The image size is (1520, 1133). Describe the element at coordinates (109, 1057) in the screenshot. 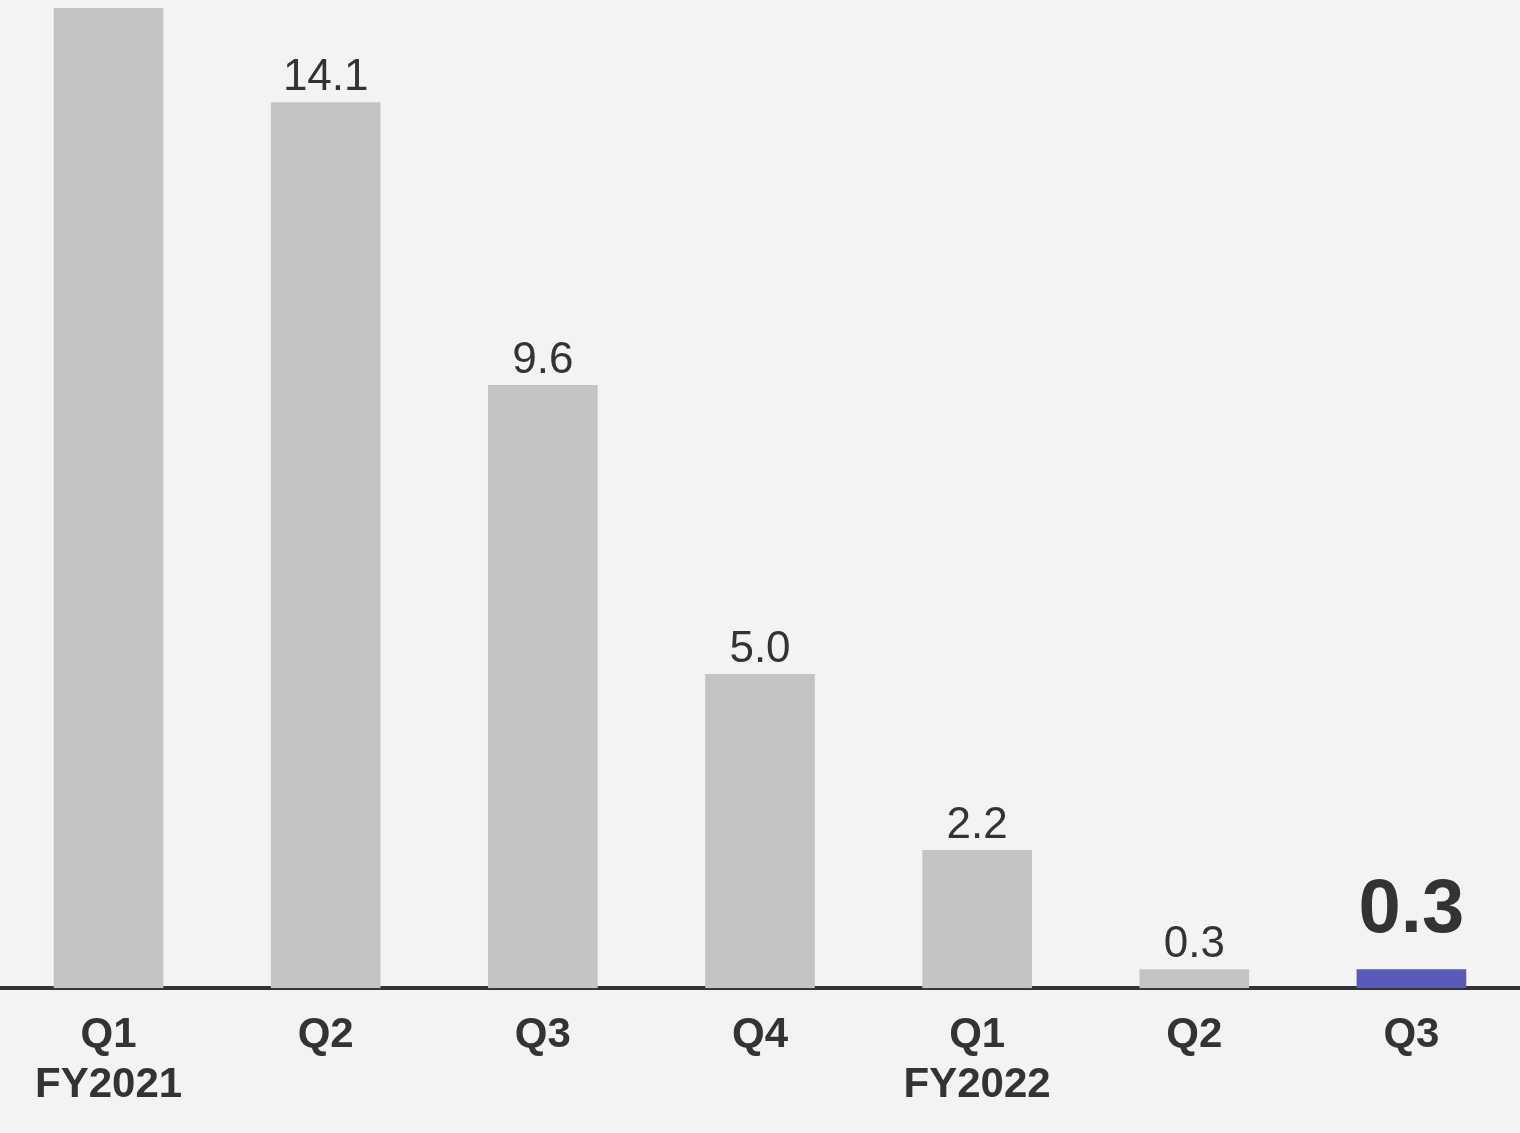

I see `x-tick-label: Q1 FY2021` at that location.